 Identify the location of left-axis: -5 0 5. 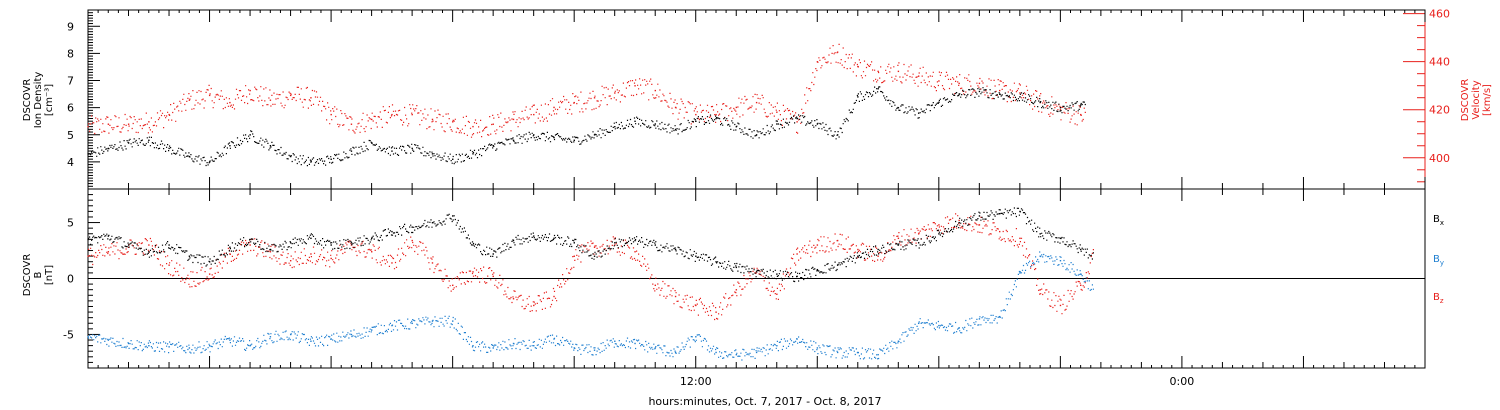
(81, 278).